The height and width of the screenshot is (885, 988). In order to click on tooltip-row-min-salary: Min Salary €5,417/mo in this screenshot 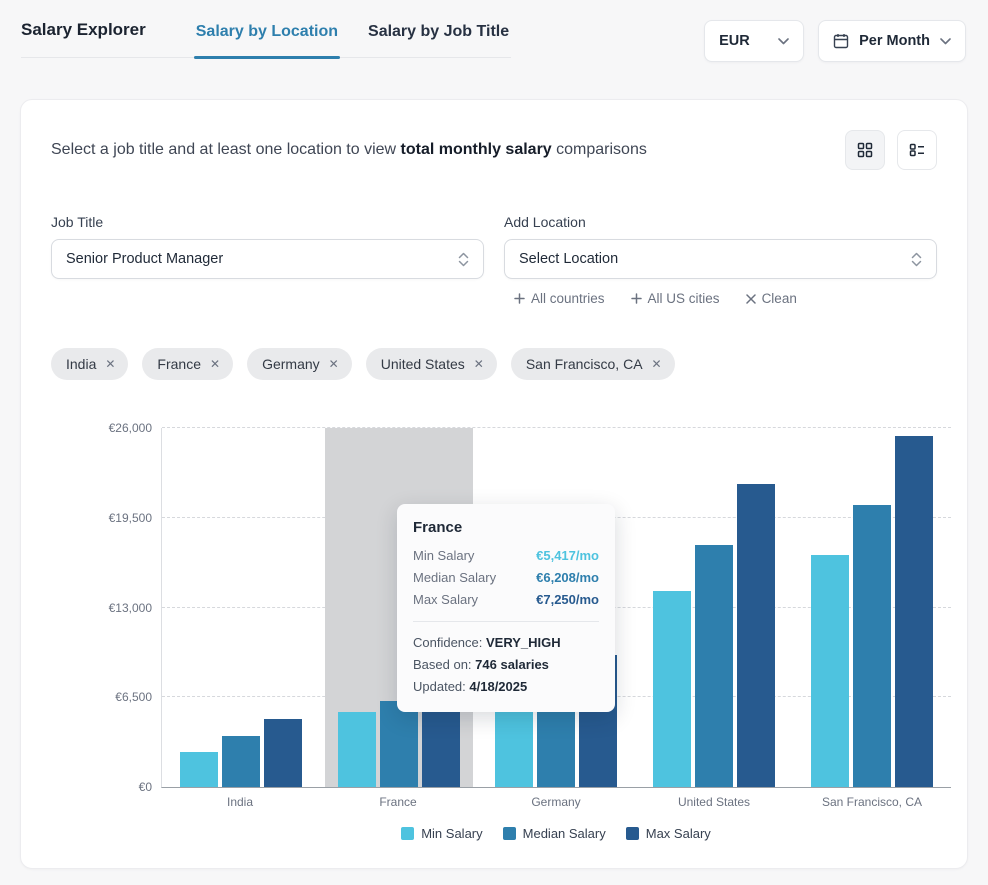, I will do `click(506, 555)`.